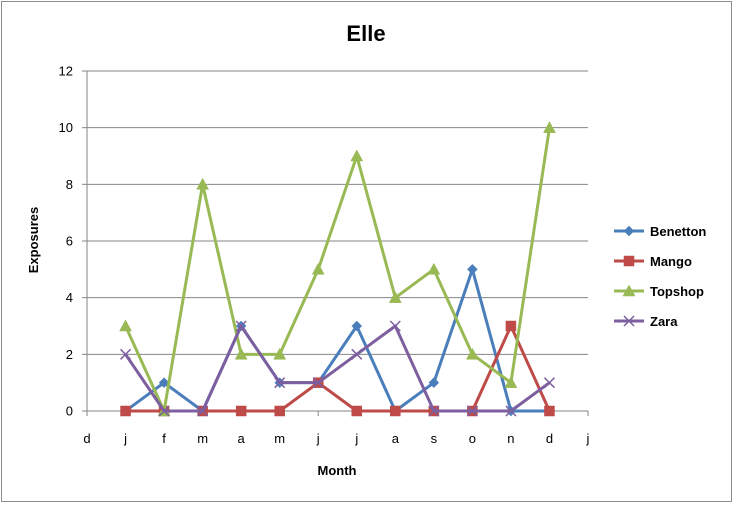  I want to click on legend-label: Mango, so click(671, 261).